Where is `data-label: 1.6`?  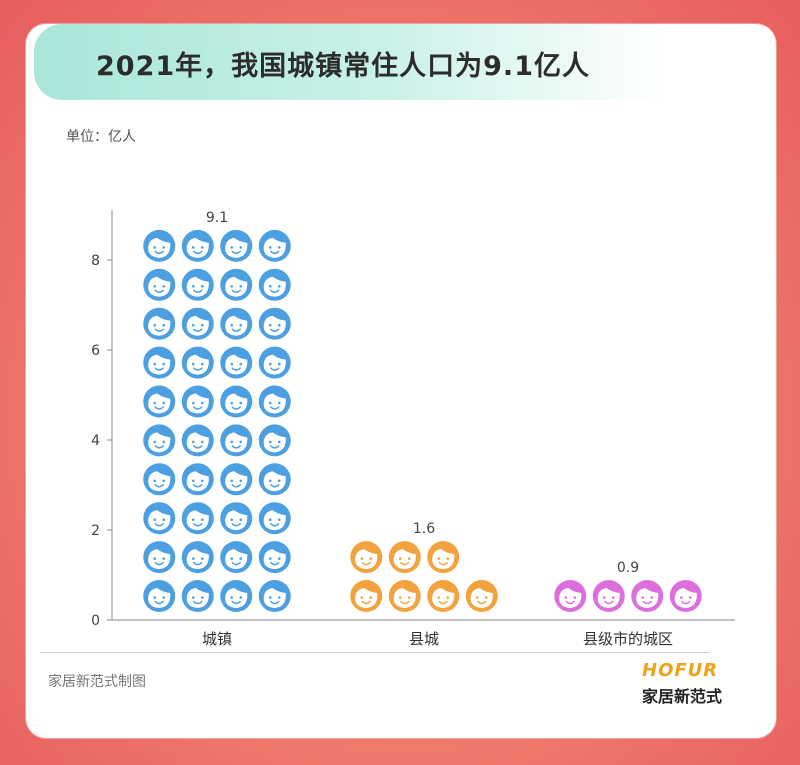 data-label: 1.6 is located at coordinates (424, 529).